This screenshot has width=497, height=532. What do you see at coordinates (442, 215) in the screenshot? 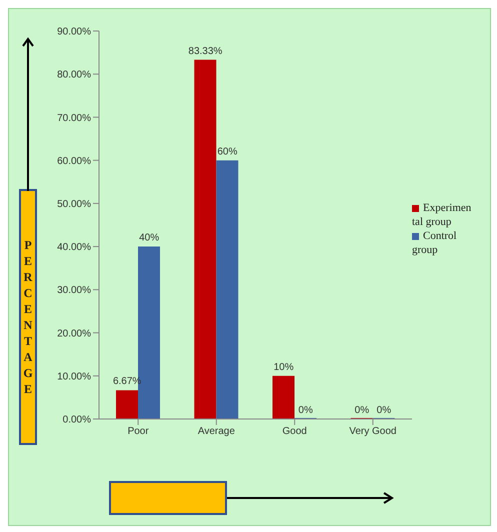
I see `legend-label: Experimental group` at bounding box center [442, 215].